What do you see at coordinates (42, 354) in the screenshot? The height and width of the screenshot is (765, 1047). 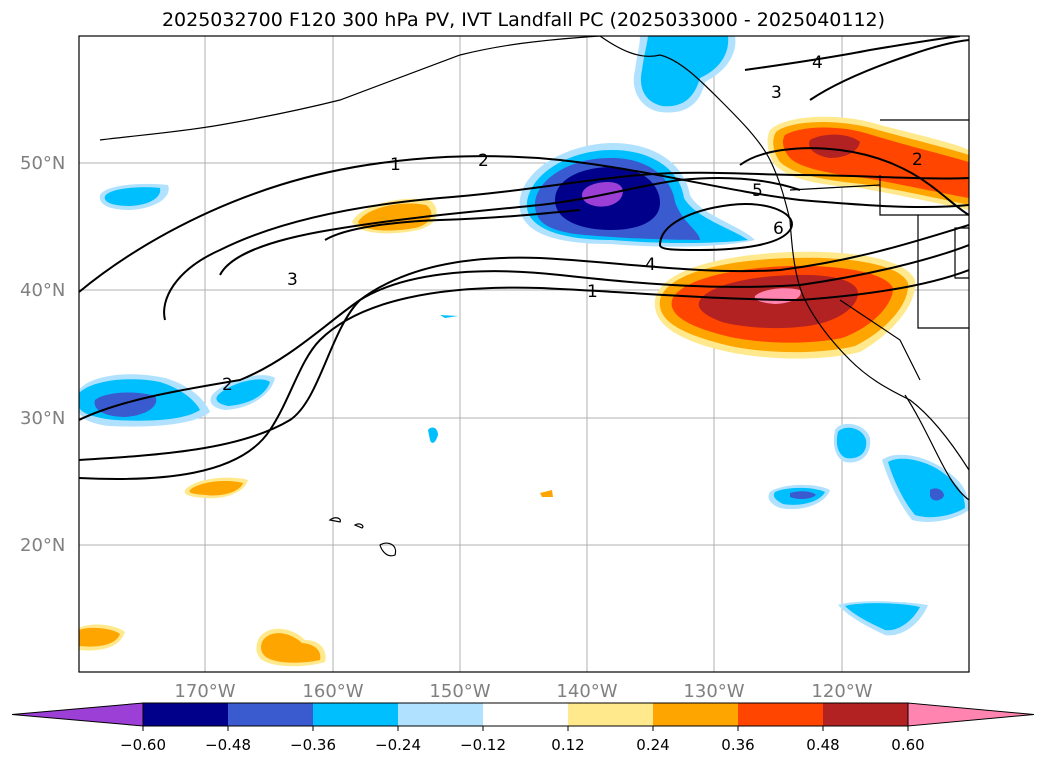 I see `latitude-labels: 50°N 40°N 30°N 20°N` at bounding box center [42, 354].